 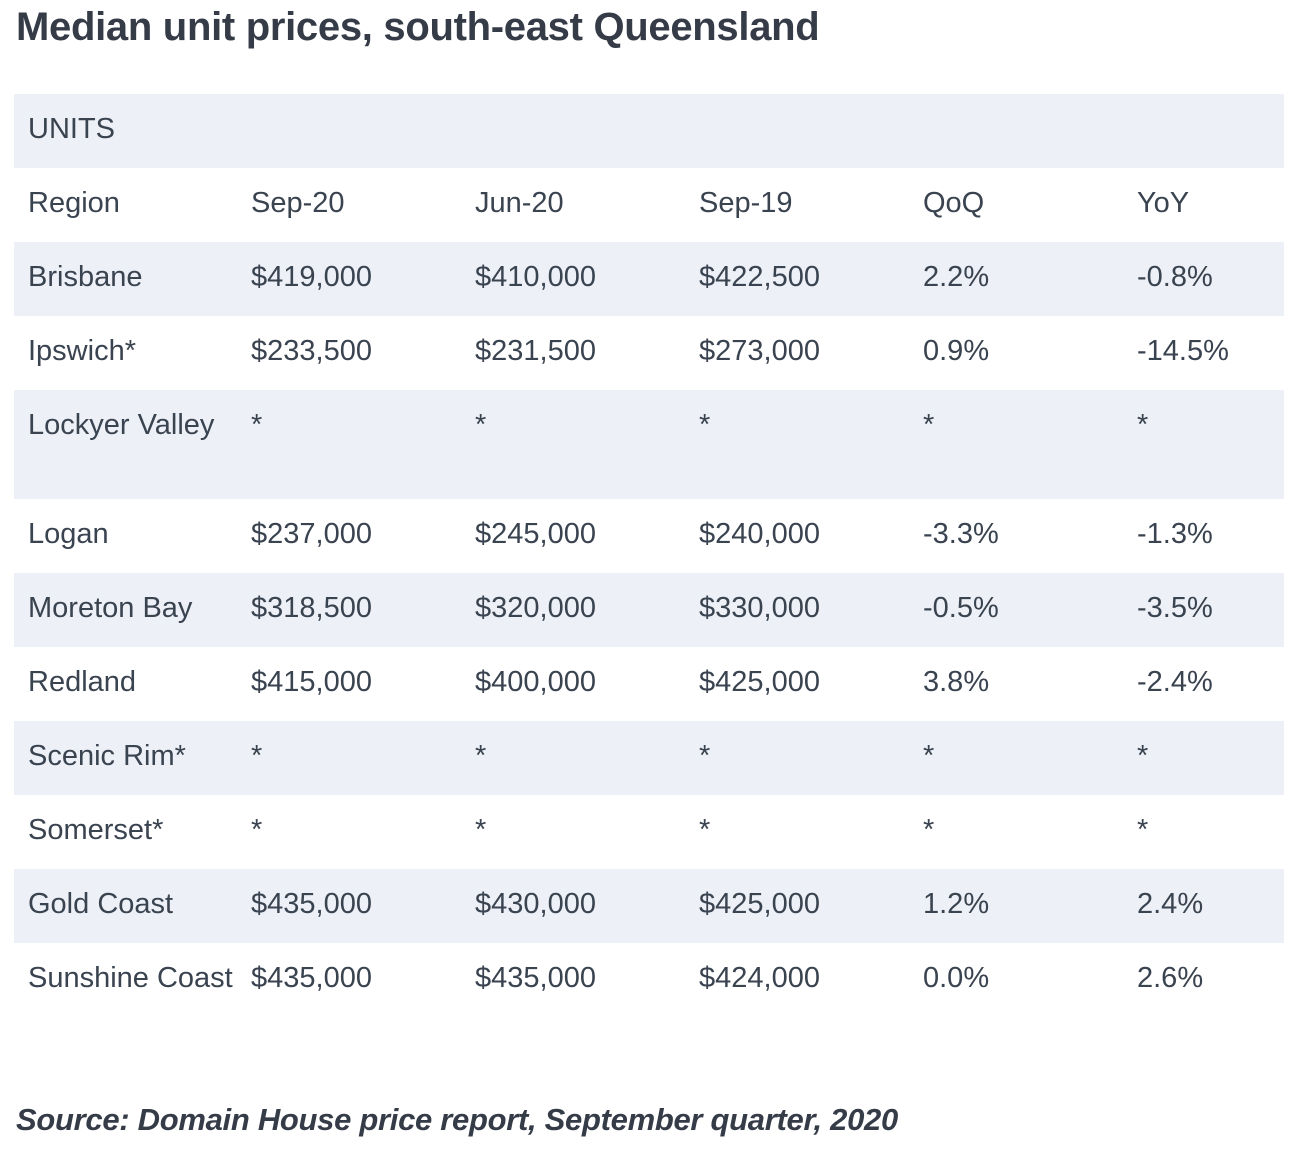 I want to click on yoy-cell: -3.5%, so click(x=1204, y=610).